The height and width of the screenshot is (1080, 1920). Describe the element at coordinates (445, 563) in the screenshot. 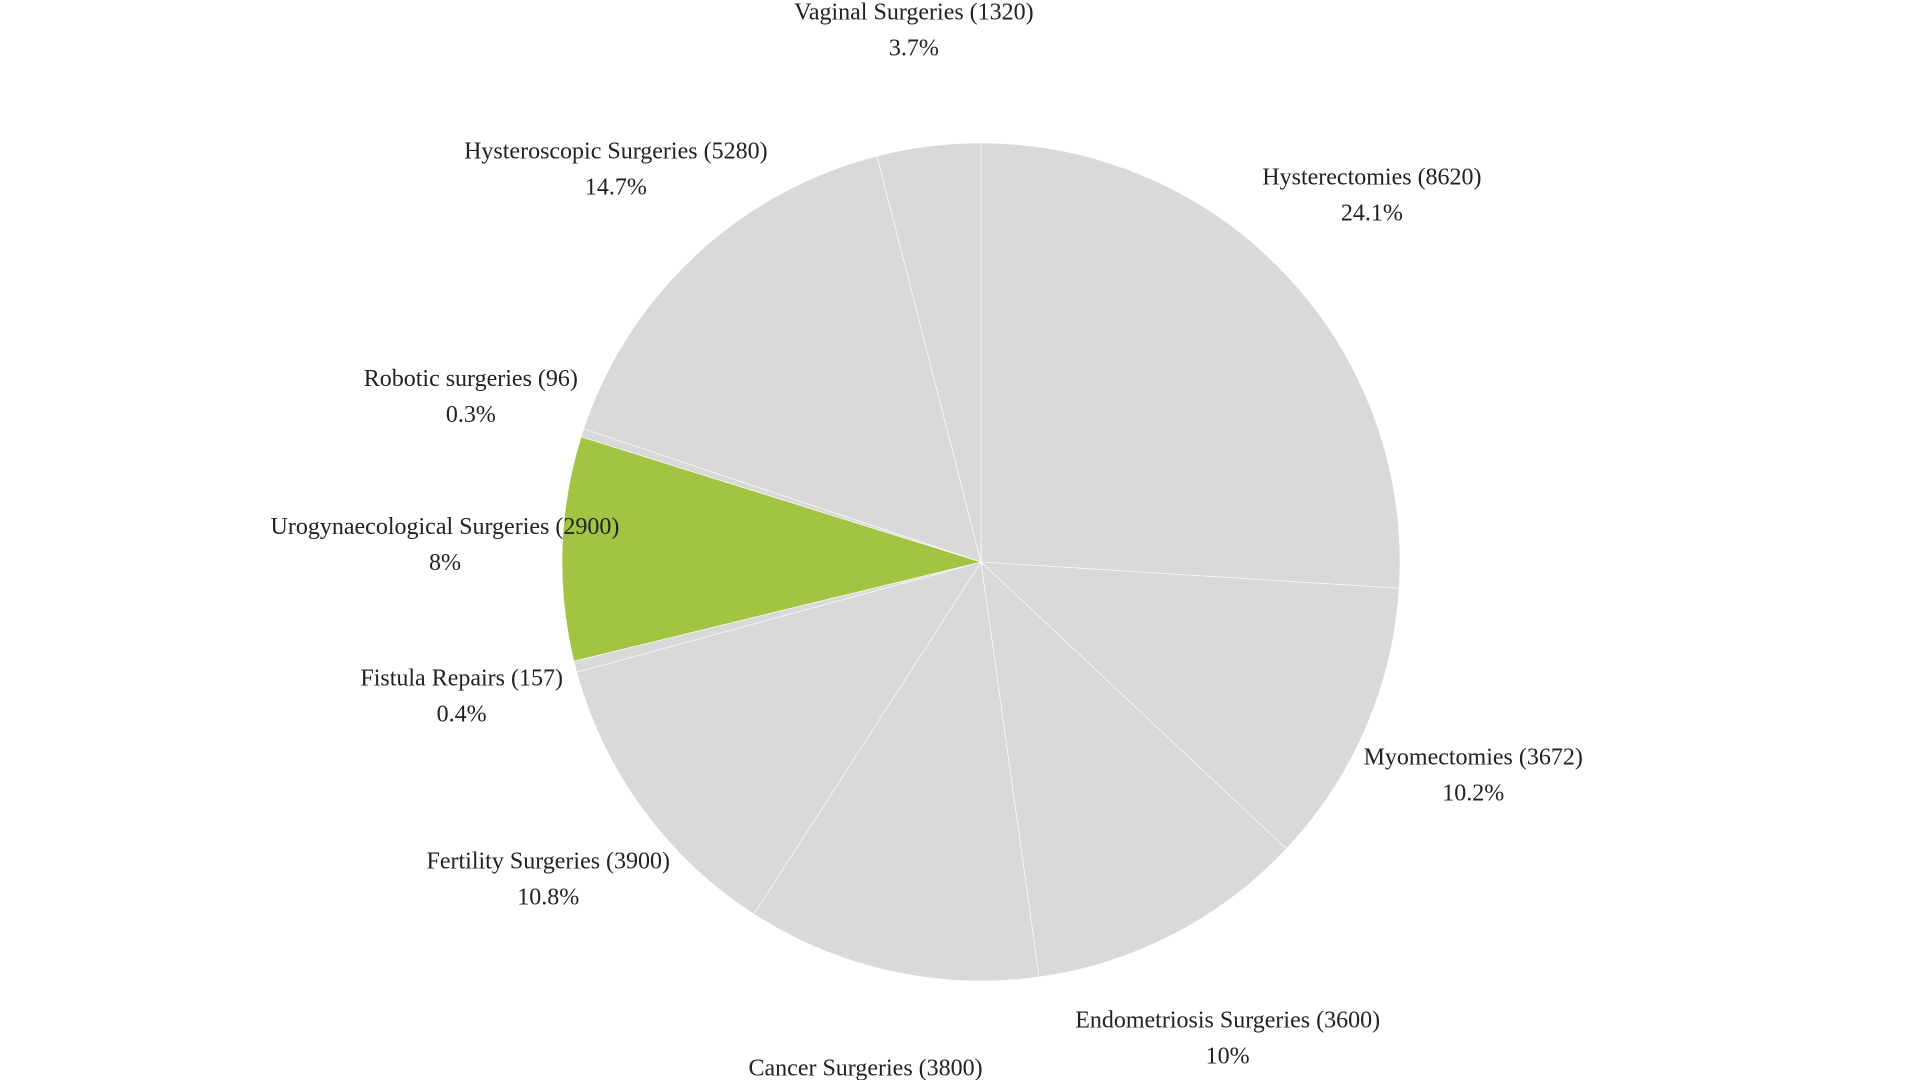

I see `slice-percent: 8%` at that location.